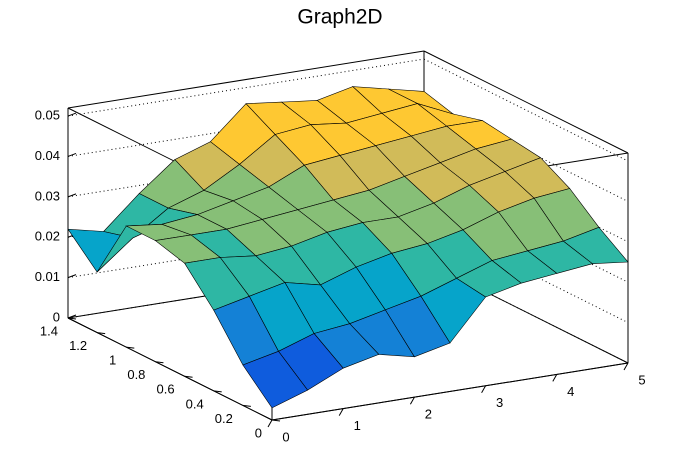 This screenshot has height=472, width=696. I want to click on z-tick-label: 0, so click(56, 316).